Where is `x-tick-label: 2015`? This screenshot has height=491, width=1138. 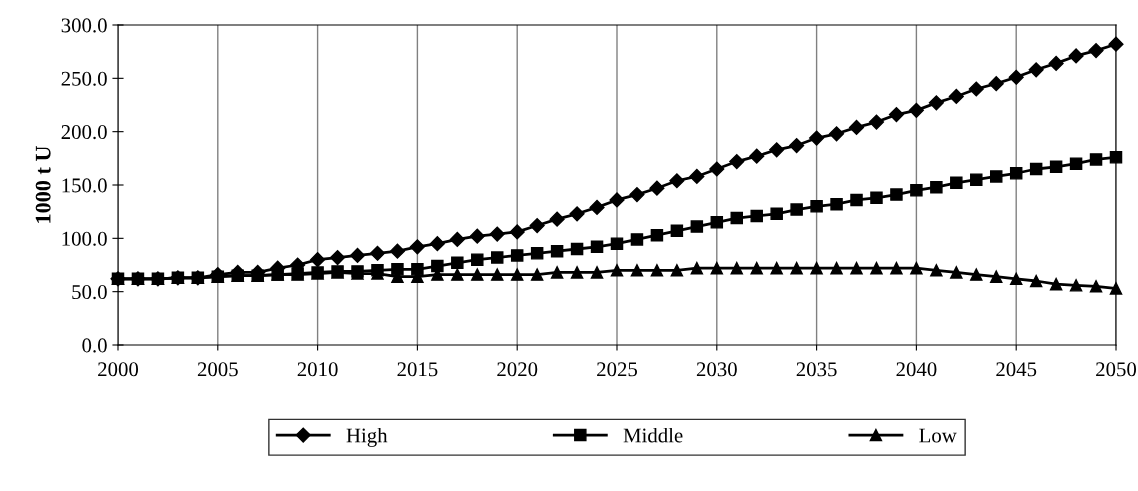 x-tick-label: 2015 is located at coordinates (417, 369).